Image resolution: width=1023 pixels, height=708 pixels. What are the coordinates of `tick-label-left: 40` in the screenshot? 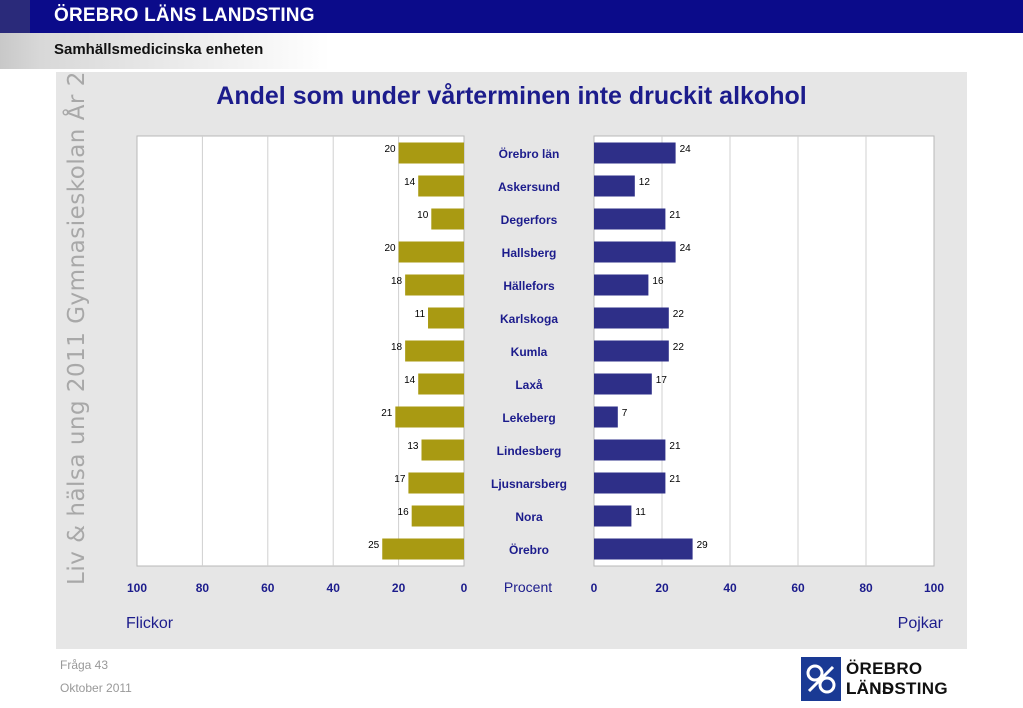 It's located at (334, 588).